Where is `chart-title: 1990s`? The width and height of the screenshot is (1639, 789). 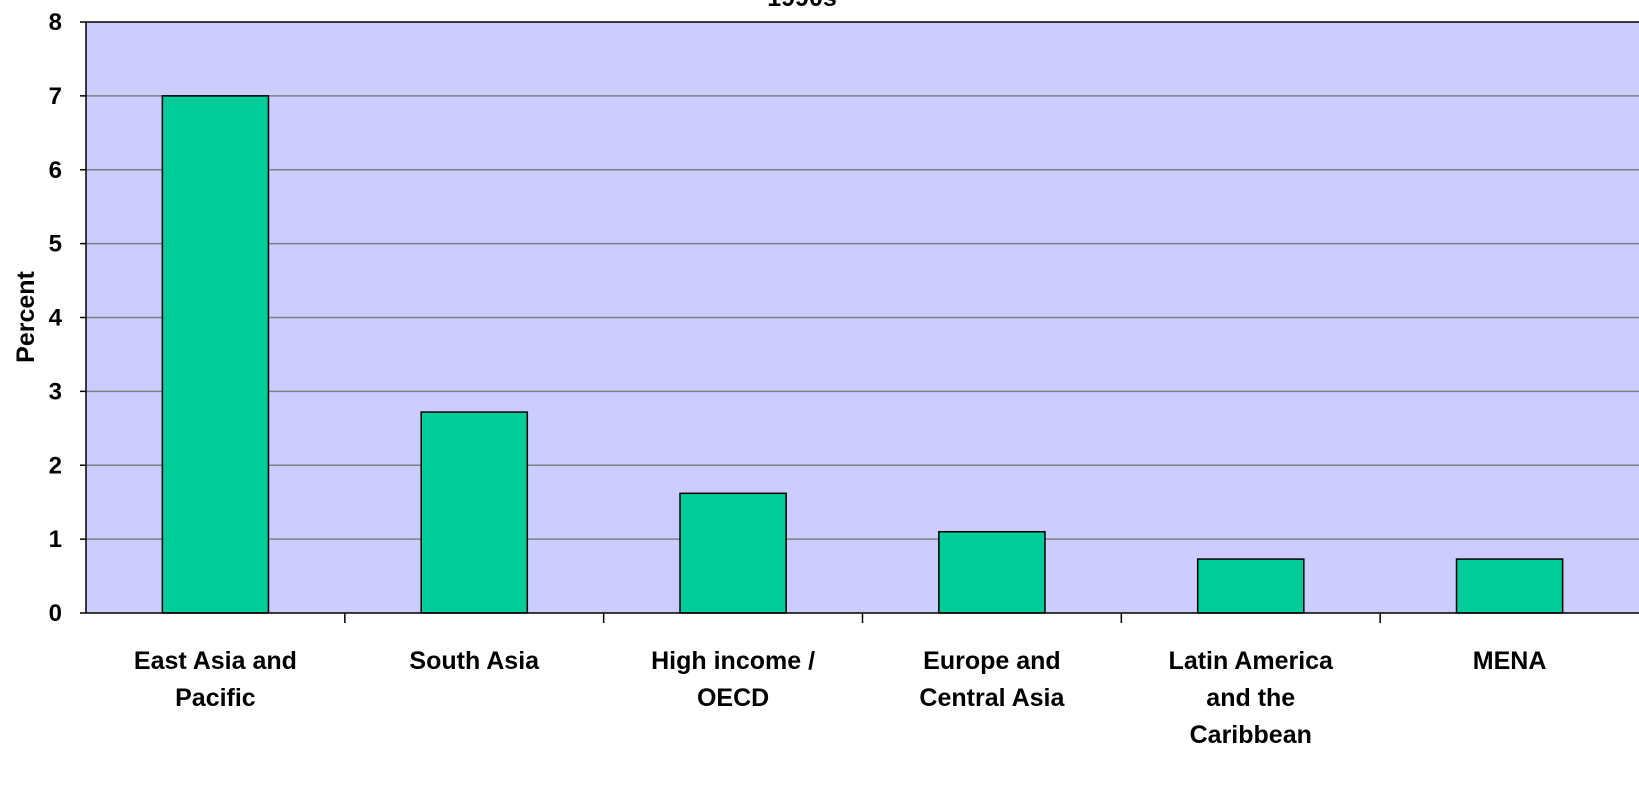
chart-title: 1990s is located at coordinates (802, 6).